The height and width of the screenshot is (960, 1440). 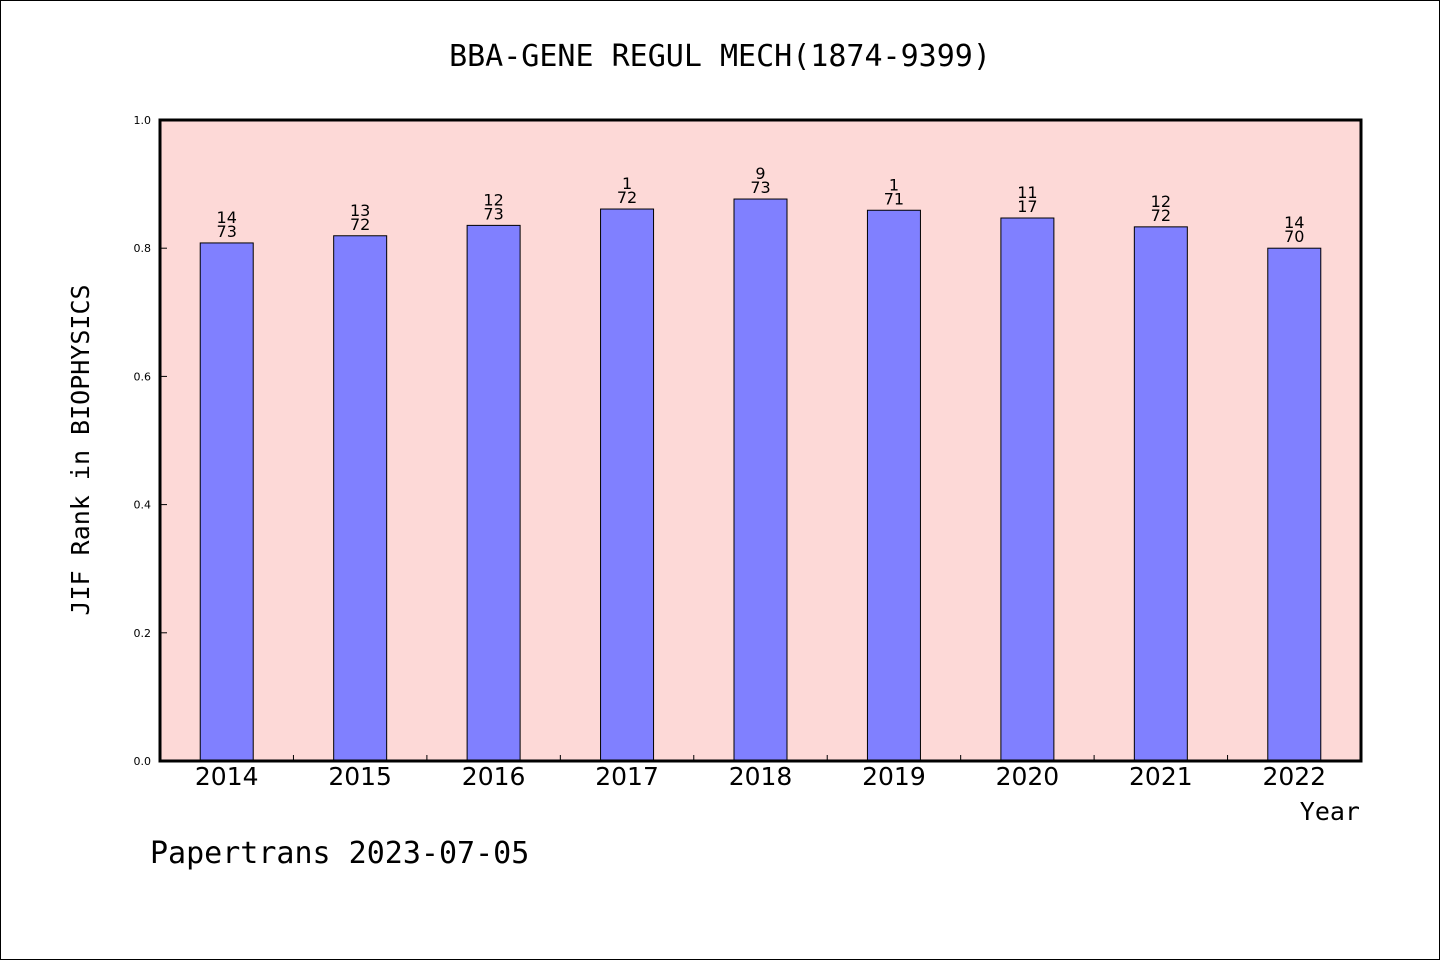 I want to click on x-tick-label: 2021, so click(x=1161, y=776).